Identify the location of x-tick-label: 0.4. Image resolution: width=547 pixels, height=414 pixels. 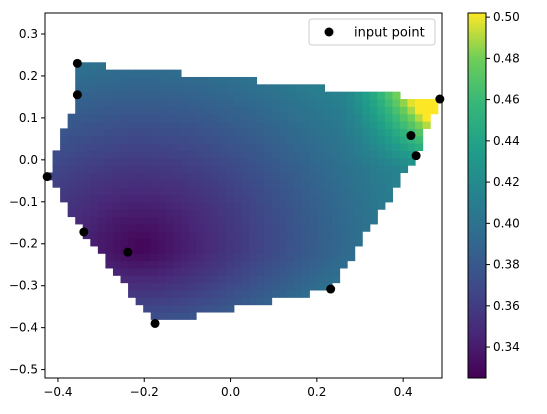
(403, 392).